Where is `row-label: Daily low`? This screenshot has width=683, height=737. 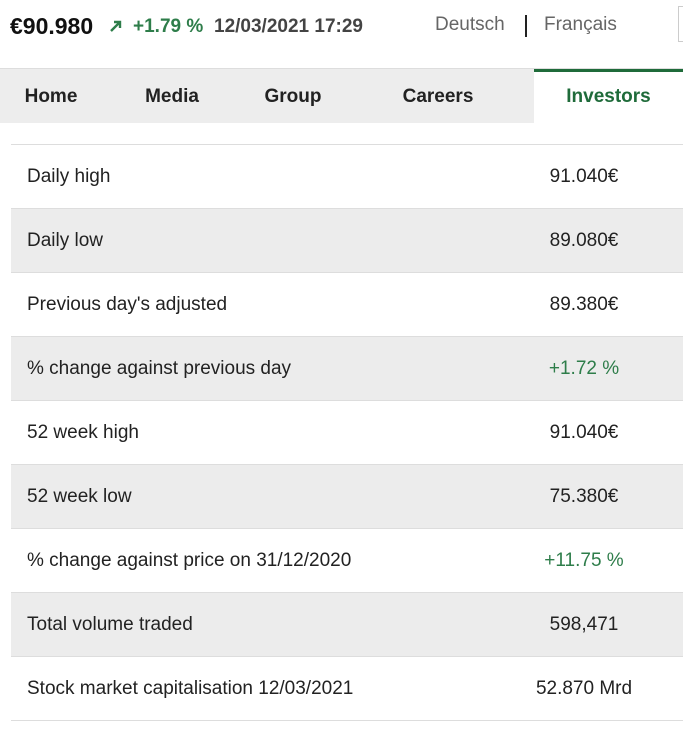 row-label: Daily low is located at coordinates (65, 240).